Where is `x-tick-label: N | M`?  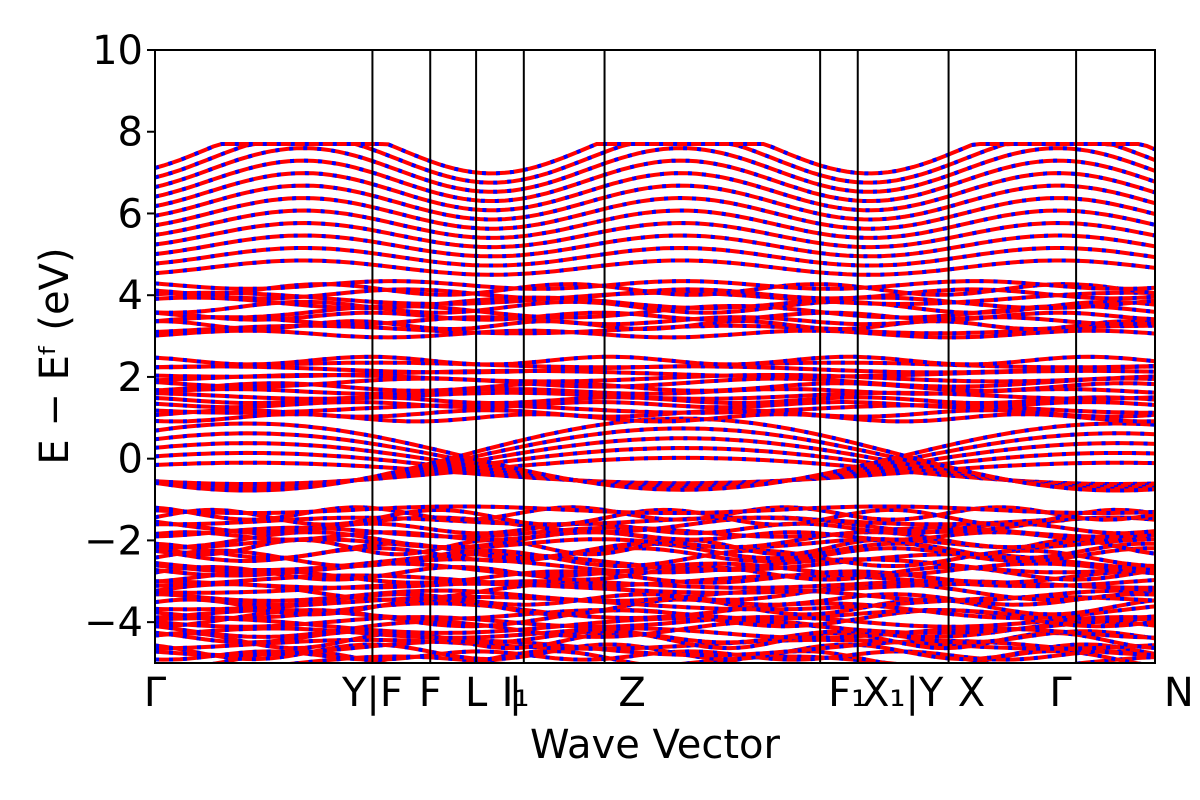
x-tick-label: N | M is located at coordinates (1182, 693).